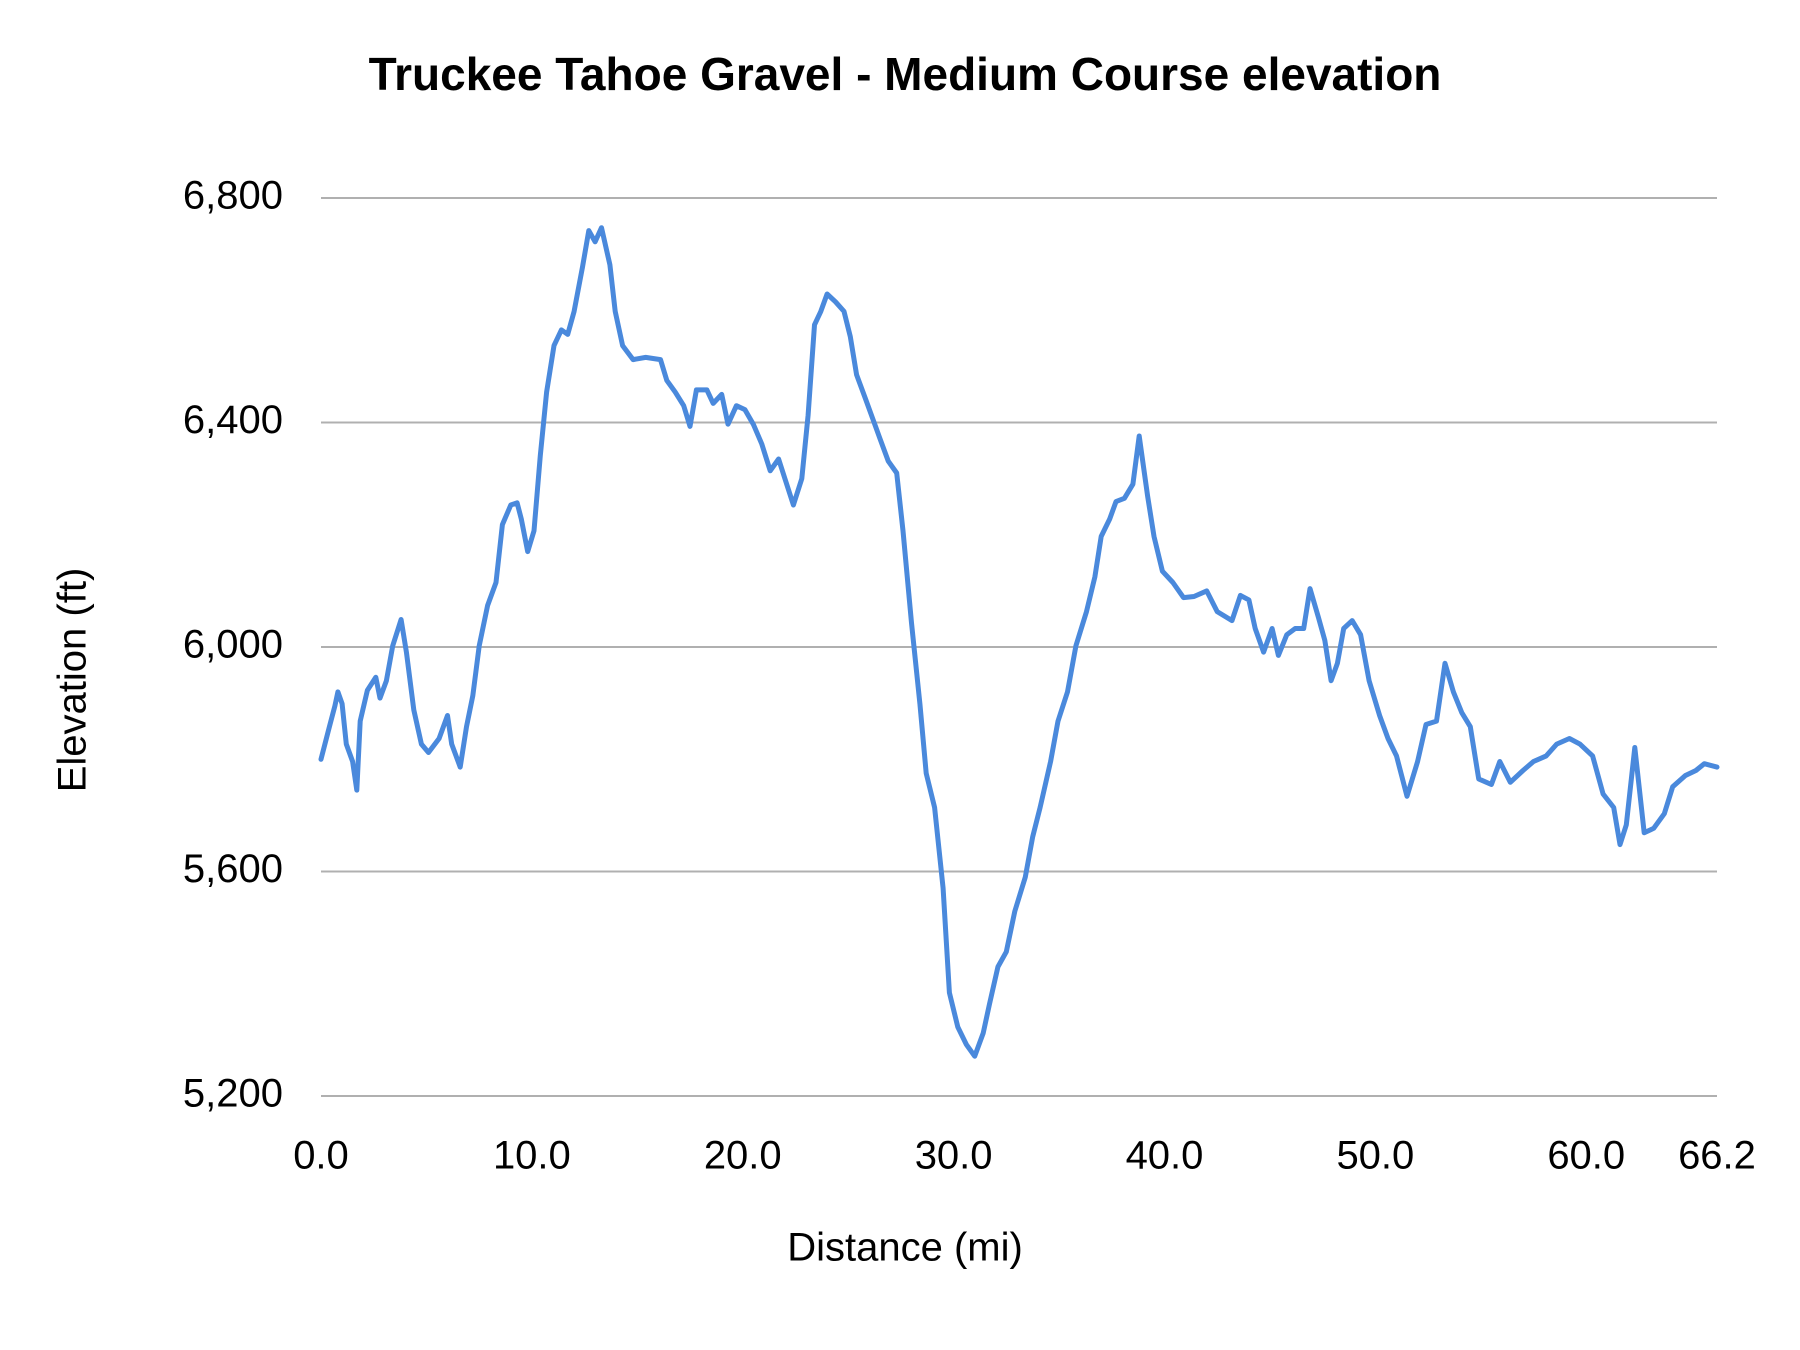 The width and height of the screenshot is (1800, 1350). I want to click on x-tick-label: 30.0, so click(954, 1156).